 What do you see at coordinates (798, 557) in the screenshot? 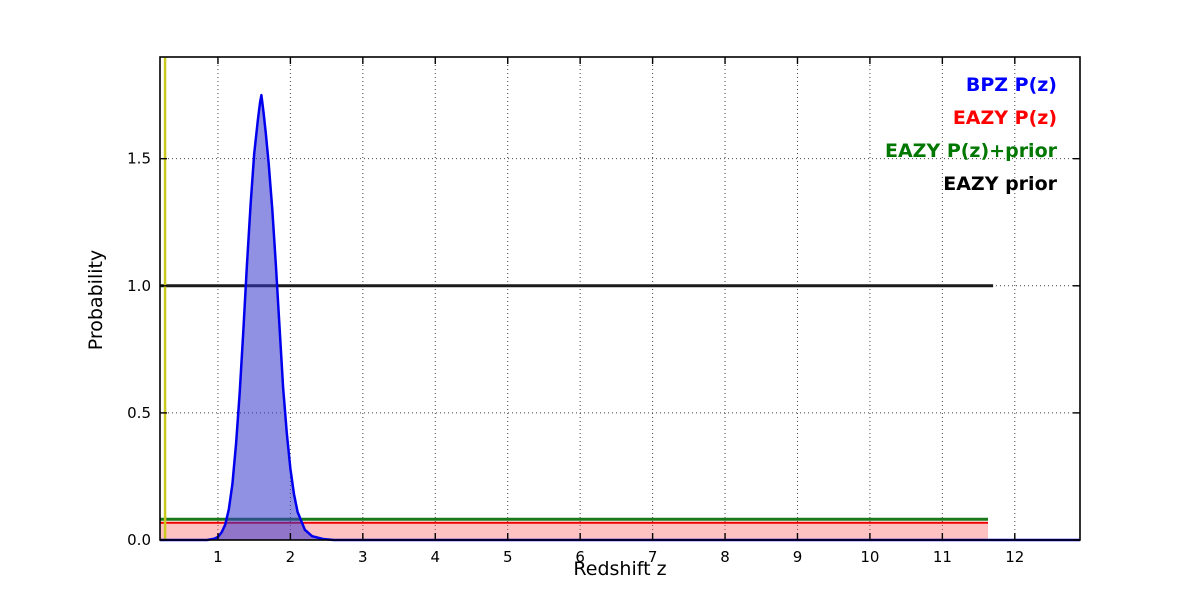
I see `x-tick-label-9: 9` at bounding box center [798, 557].